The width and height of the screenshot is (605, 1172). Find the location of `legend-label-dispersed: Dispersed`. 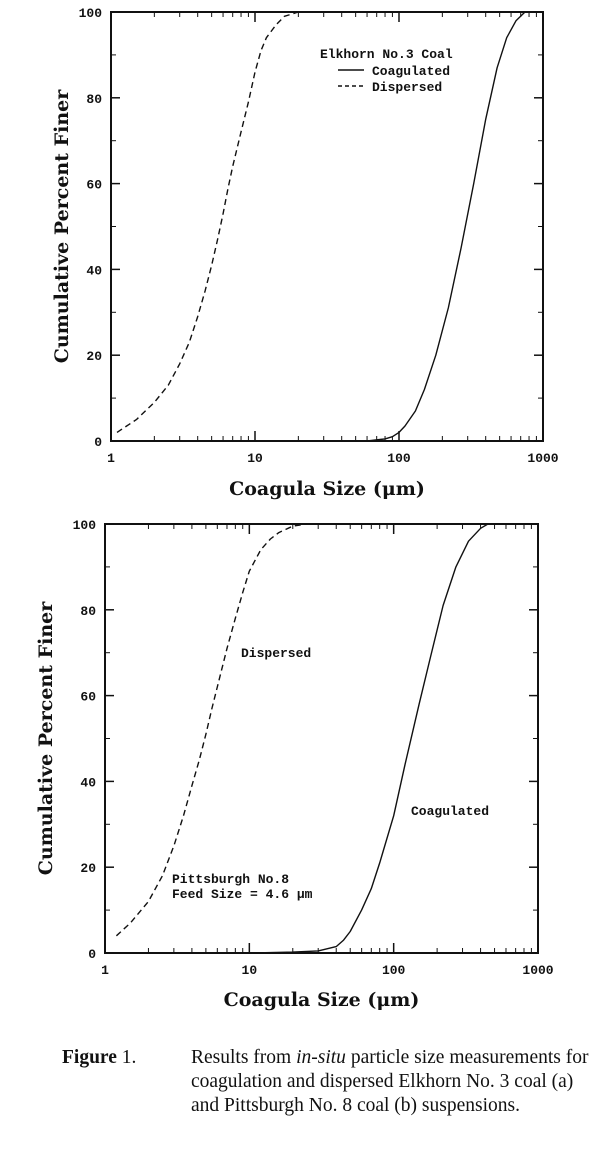

legend-label-dispersed: Dispersed is located at coordinates (407, 87).